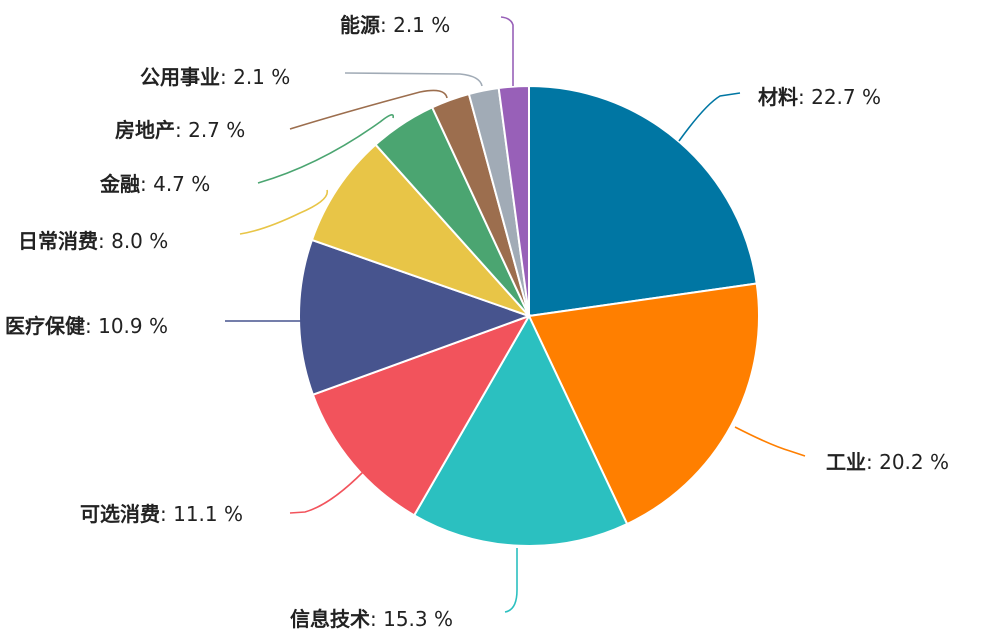  Describe the element at coordinates (330, 619) in the screenshot. I see `slice-label-name-2: 信息技术` at that location.